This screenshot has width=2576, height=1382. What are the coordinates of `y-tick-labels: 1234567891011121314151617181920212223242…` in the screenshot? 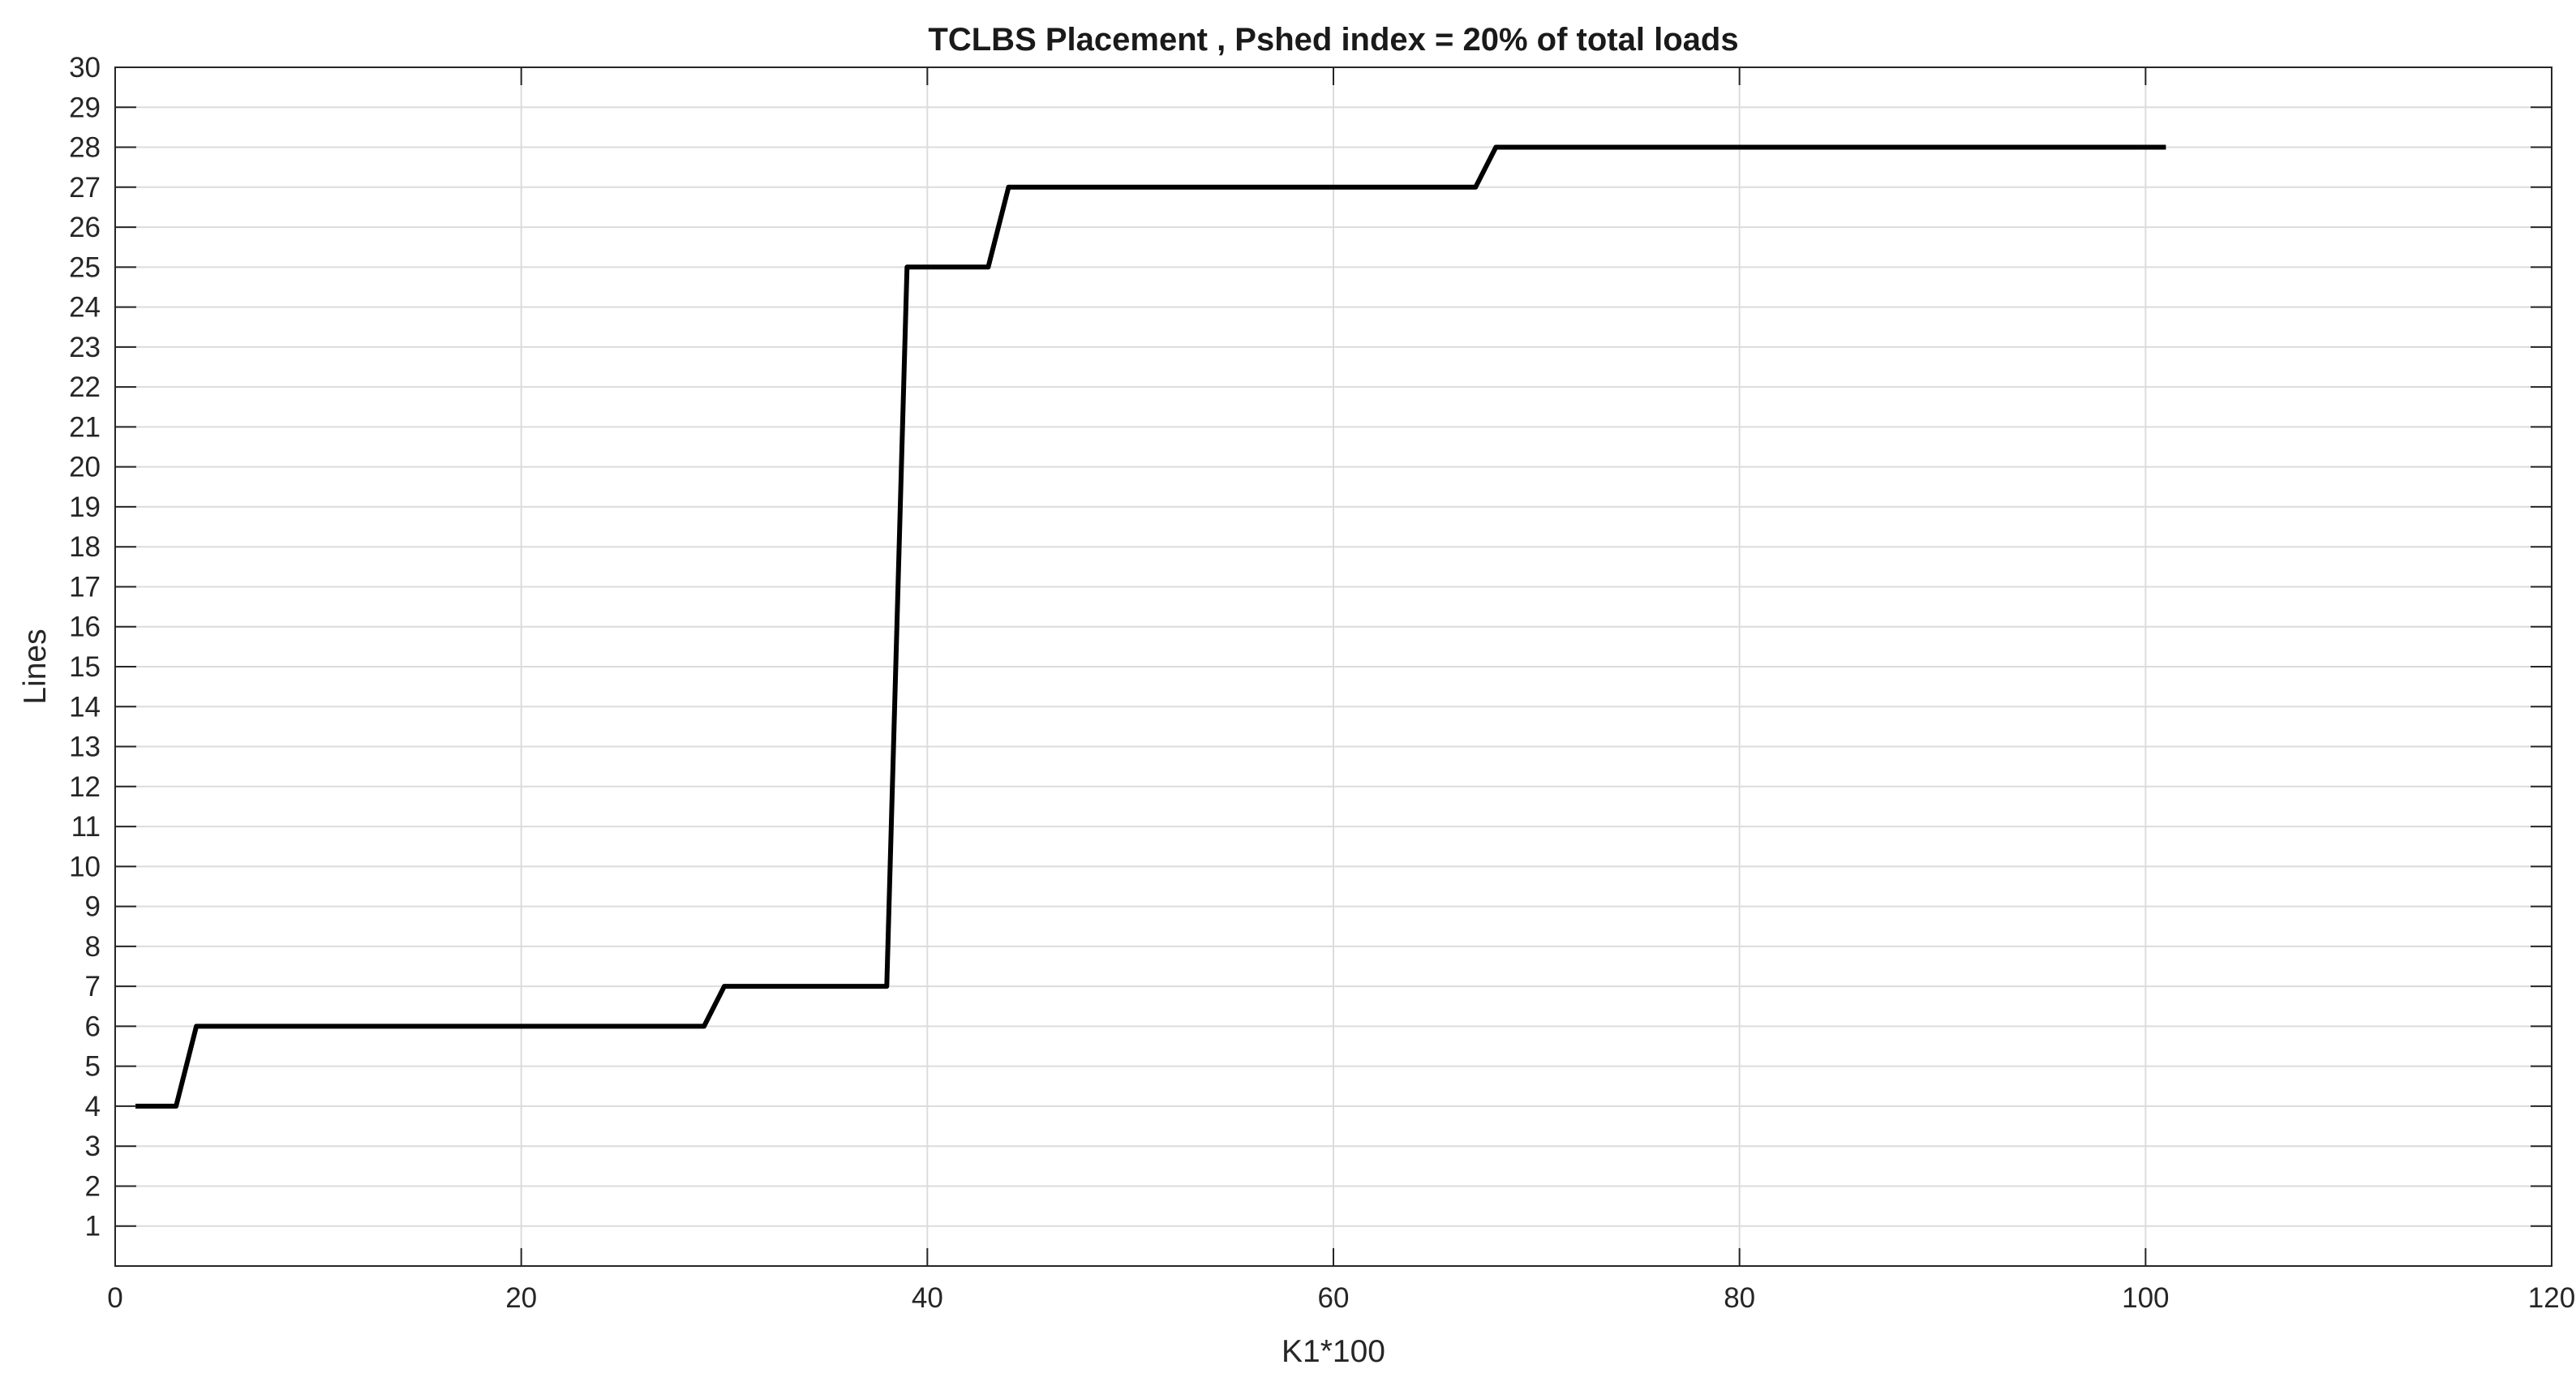 It's located at (85, 647).